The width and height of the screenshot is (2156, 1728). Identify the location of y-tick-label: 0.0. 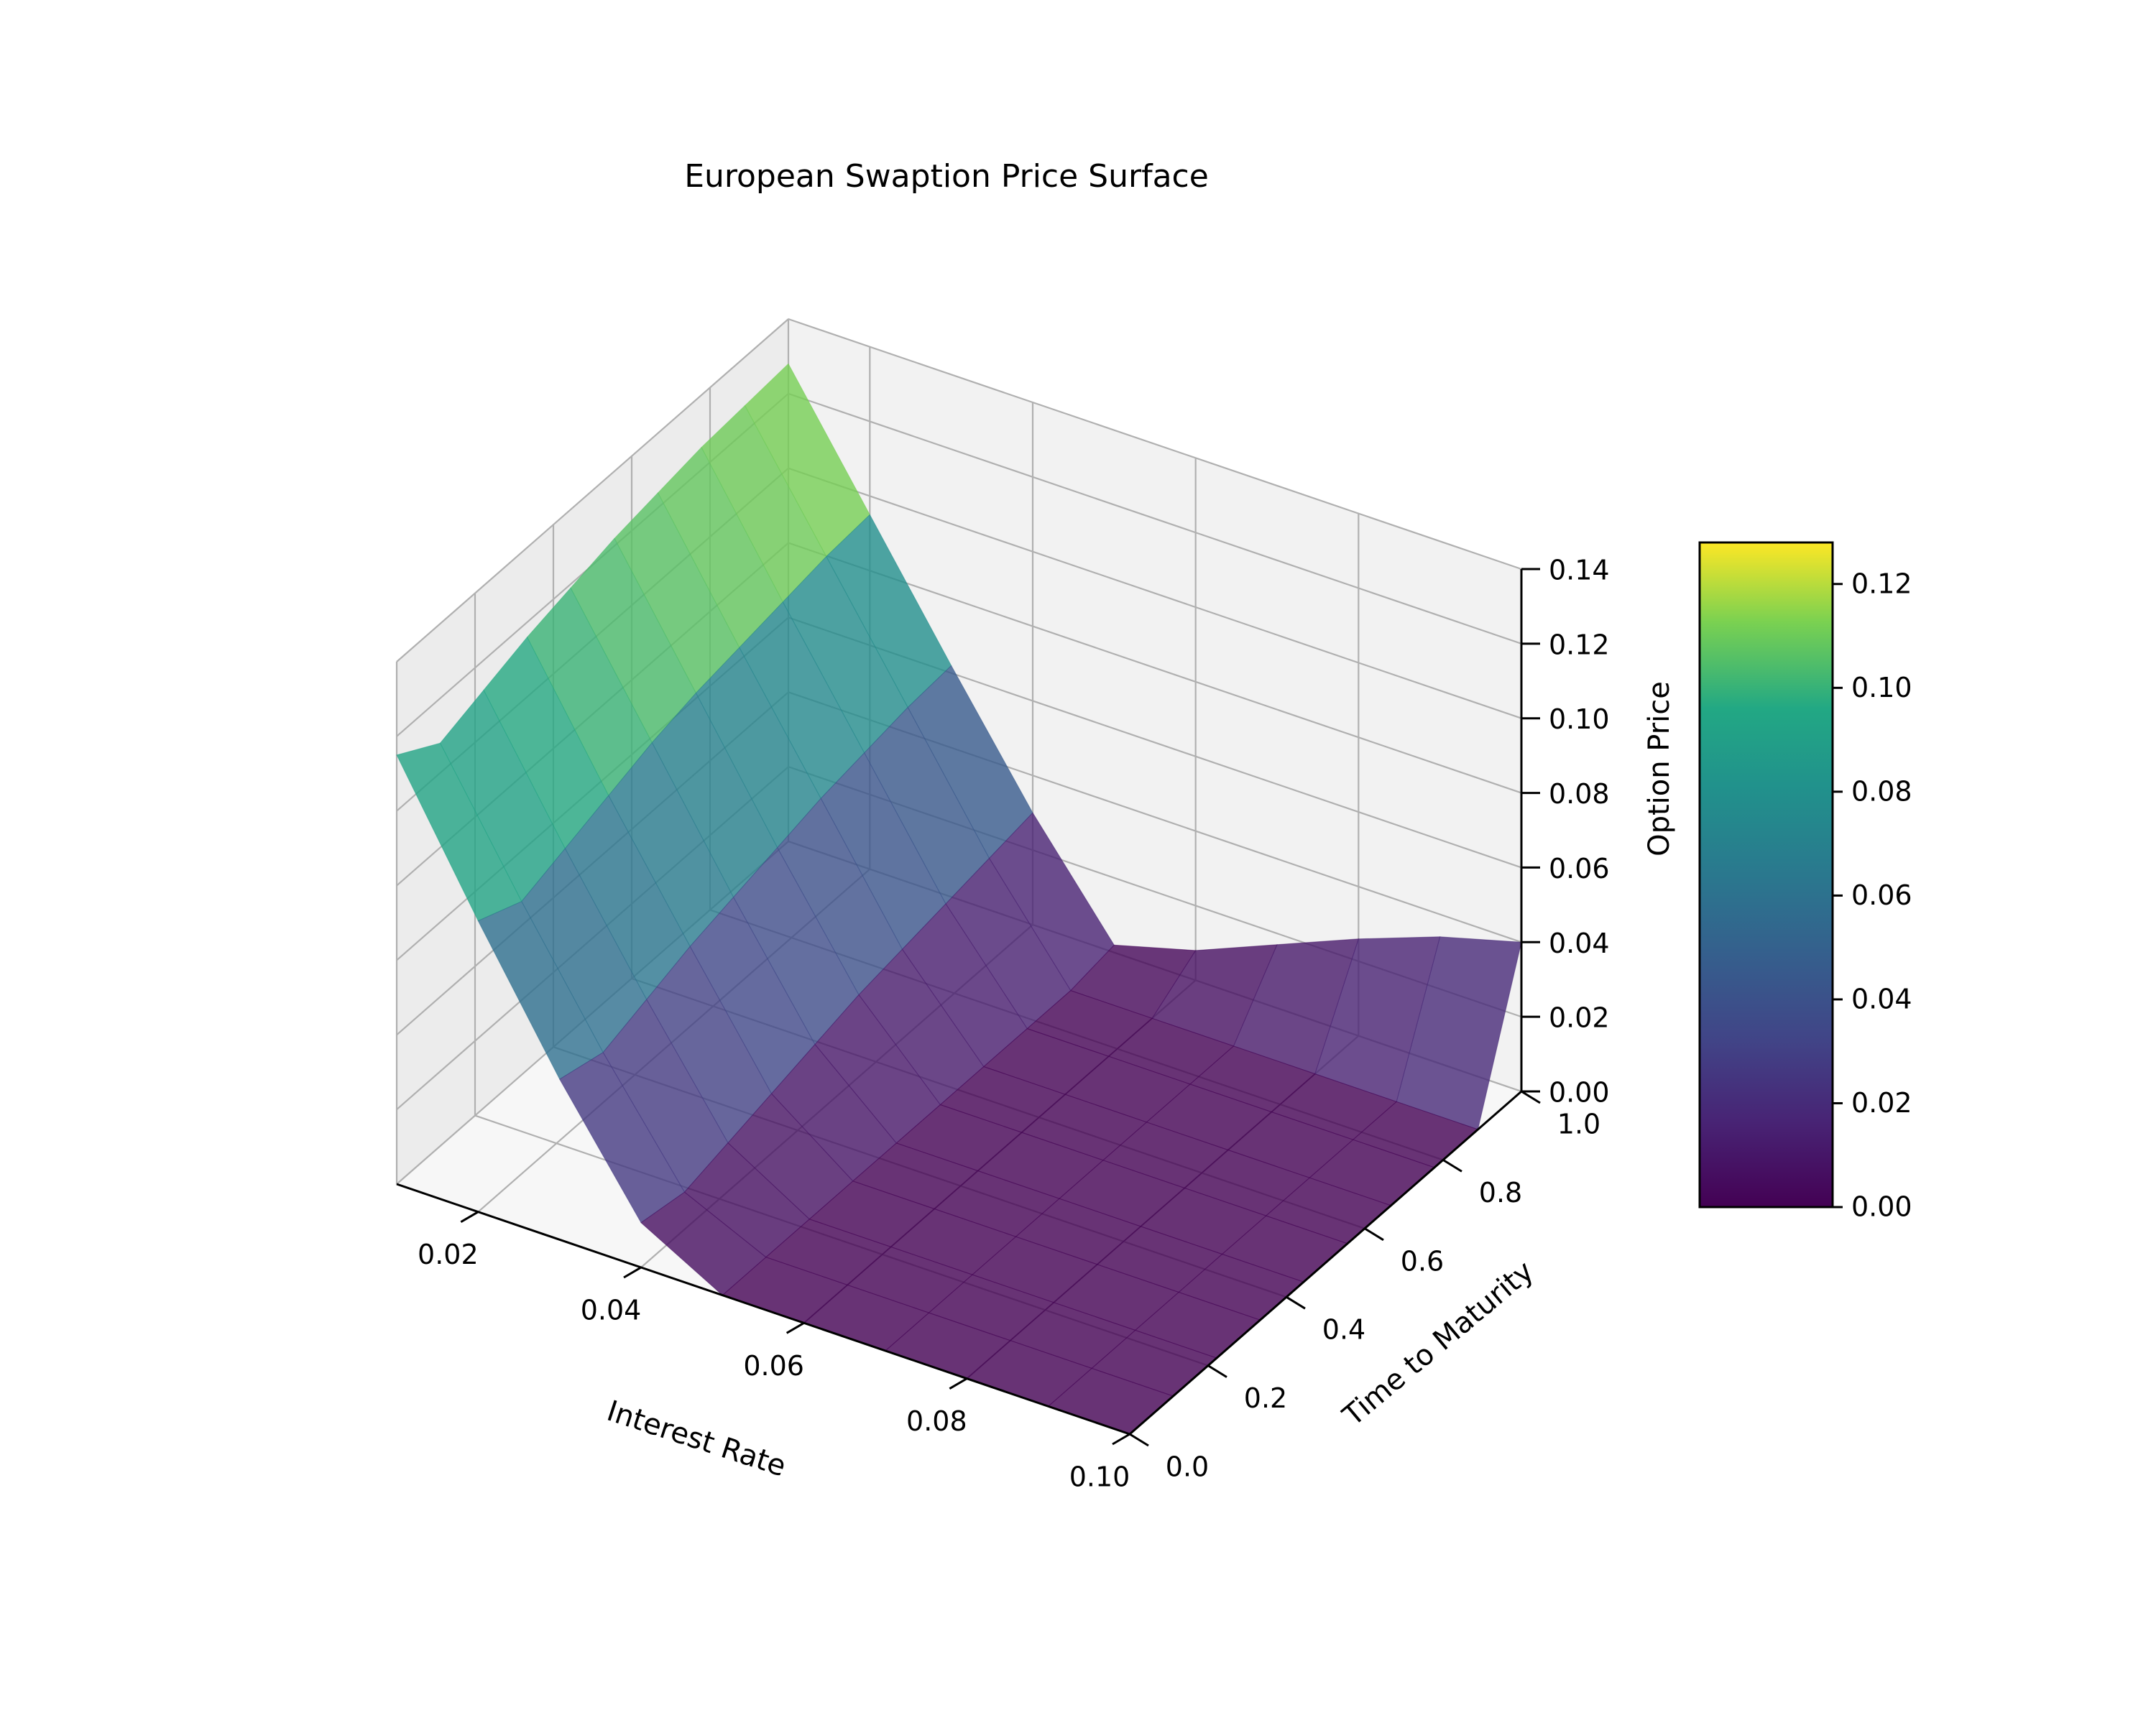
(1187, 1467).